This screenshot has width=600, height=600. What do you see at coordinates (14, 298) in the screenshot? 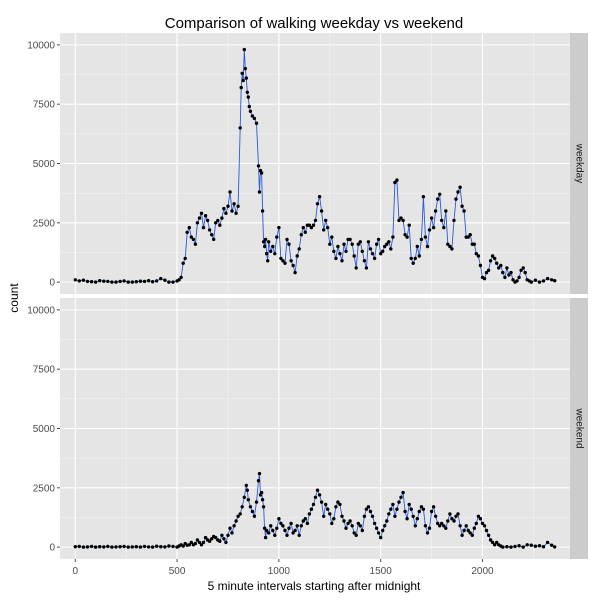
I see `y-axis-label: count` at bounding box center [14, 298].